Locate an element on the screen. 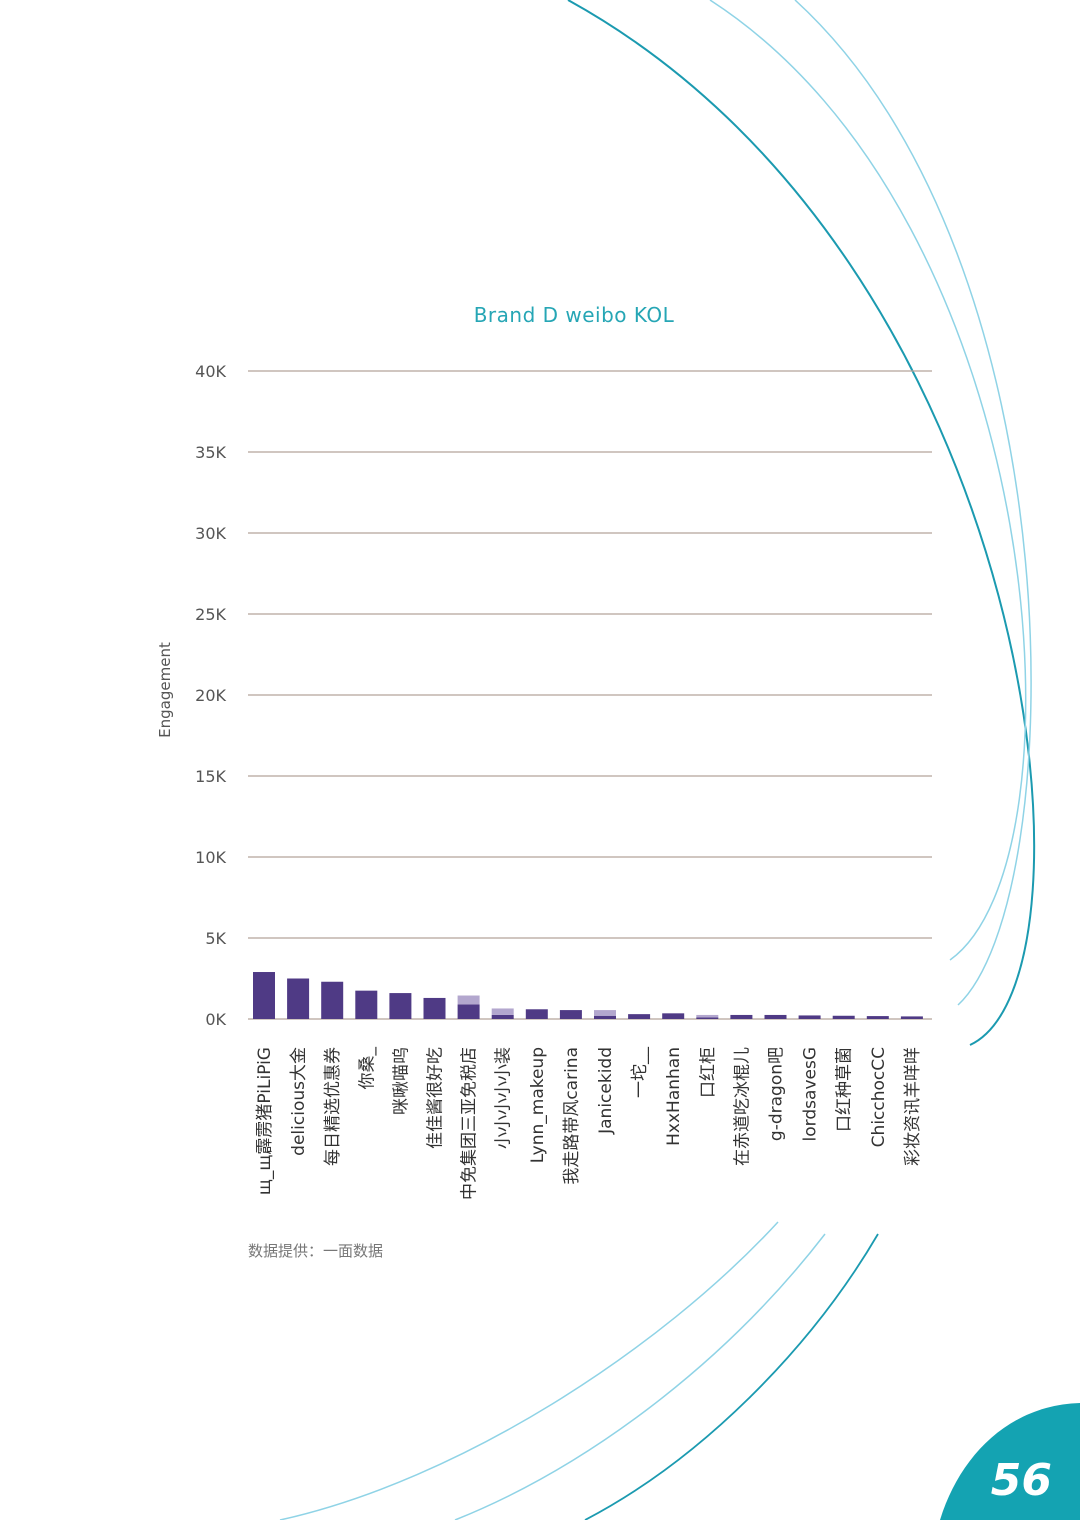 The image size is (1080, 1520). x-tick-label: 在赤道吃冰棍儿 is located at coordinates (742, 1106).